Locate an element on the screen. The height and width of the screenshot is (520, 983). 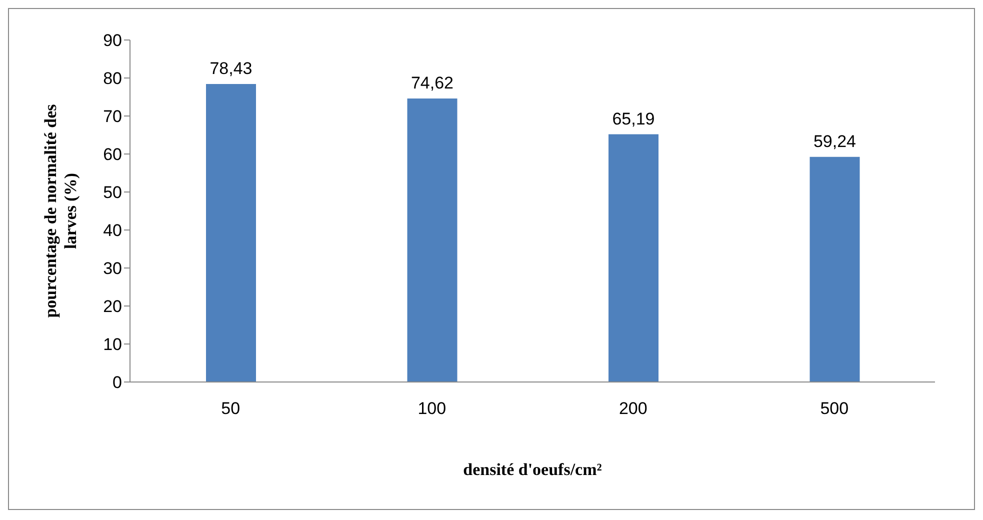
x-tick-label: 100 is located at coordinates (432, 408).